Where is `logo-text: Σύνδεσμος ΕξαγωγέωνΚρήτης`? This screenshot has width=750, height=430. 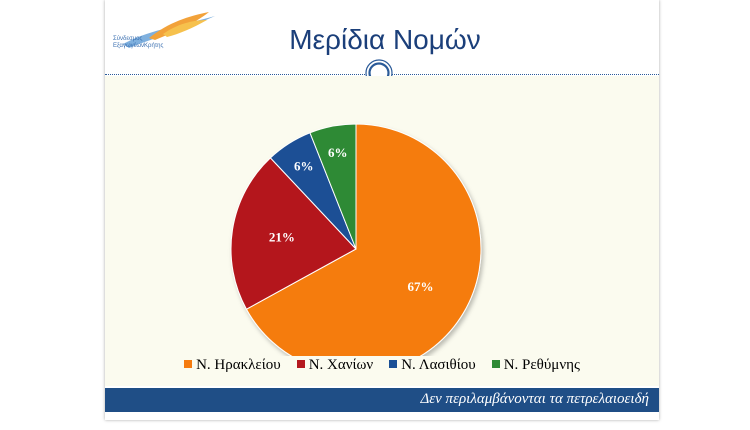
logo-text: Σύνδεσμος ΕξαγωγέωνΚρήτης is located at coordinates (168, 43).